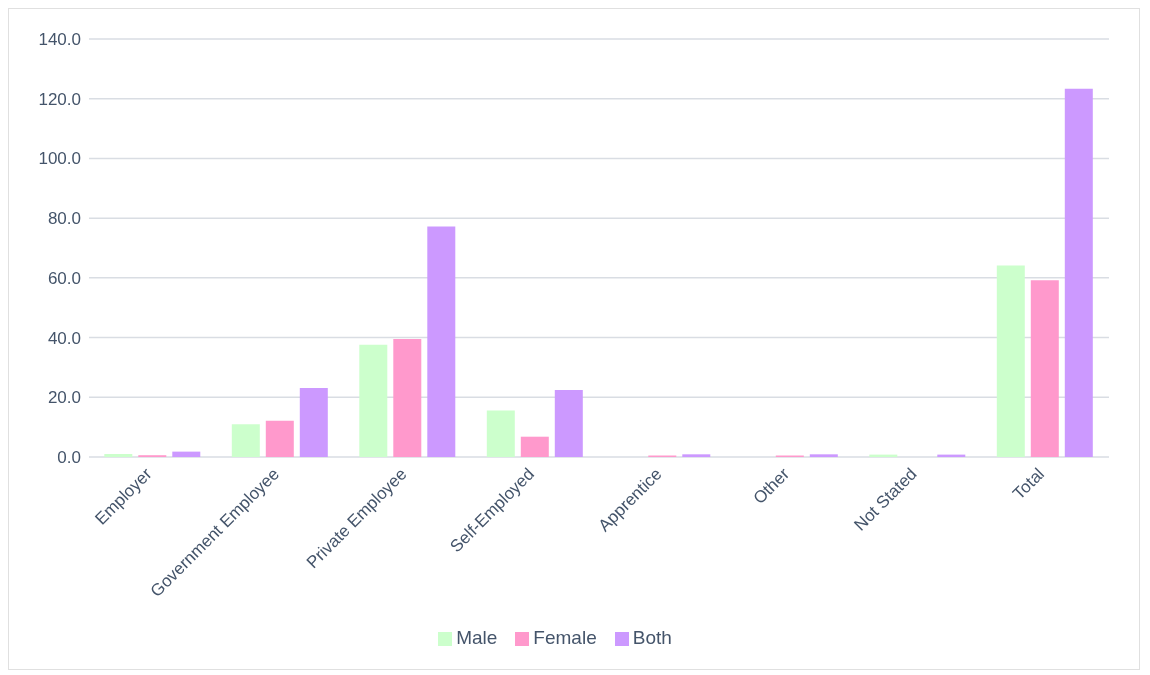  Describe the element at coordinates (64, 278) in the screenshot. I see `y-tick-label: 60.0` at that location.